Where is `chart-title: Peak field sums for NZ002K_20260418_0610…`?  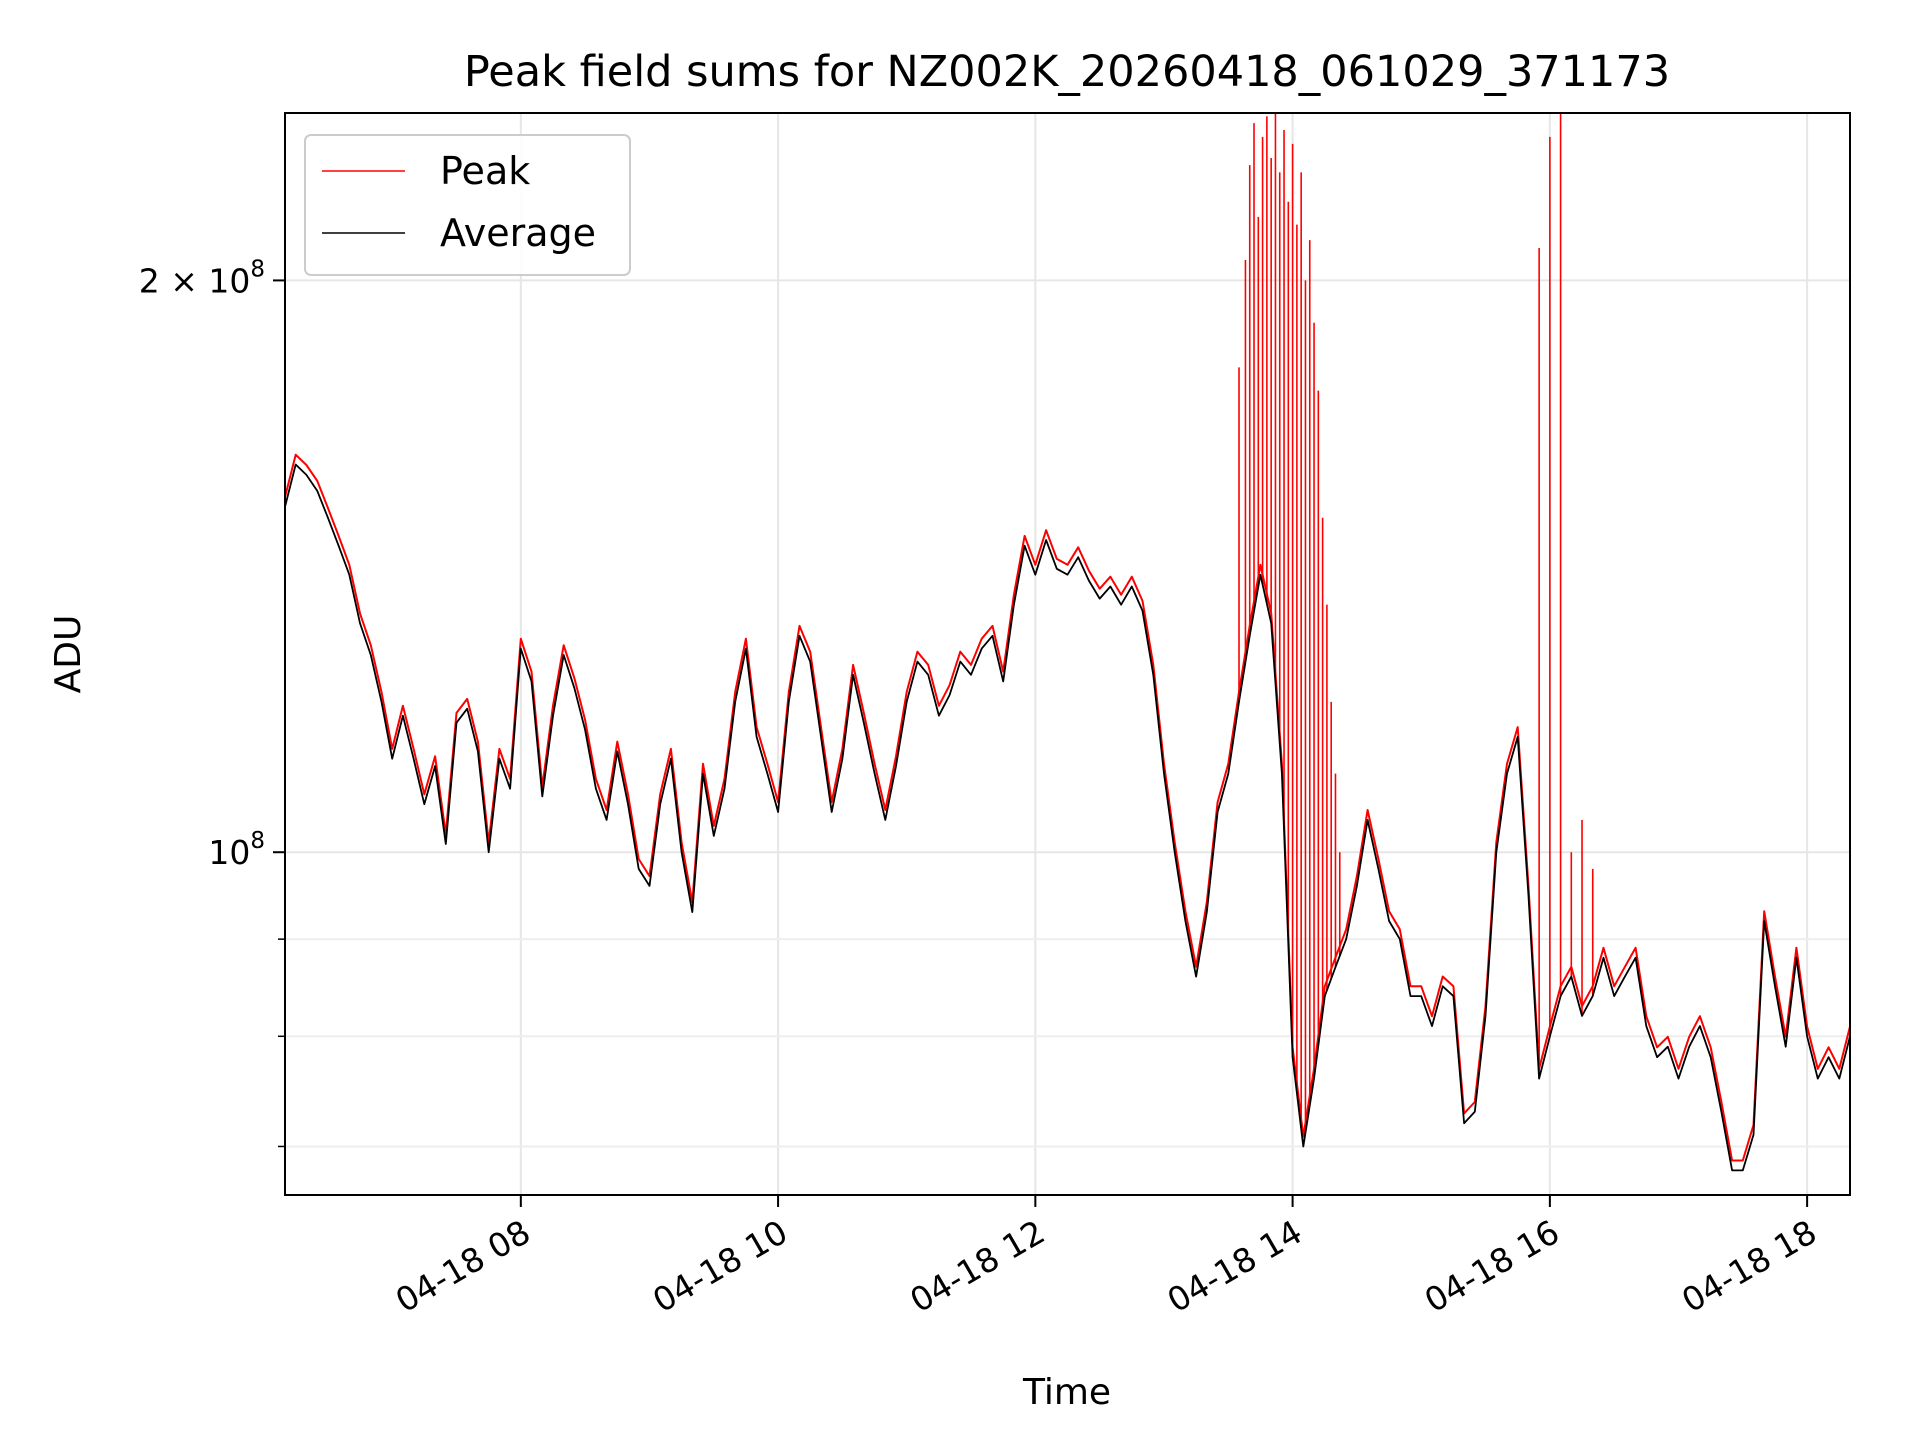
chart-title: Peak field sums for NZ002K_20260418_0610… is located at coordinates (1067, 72).